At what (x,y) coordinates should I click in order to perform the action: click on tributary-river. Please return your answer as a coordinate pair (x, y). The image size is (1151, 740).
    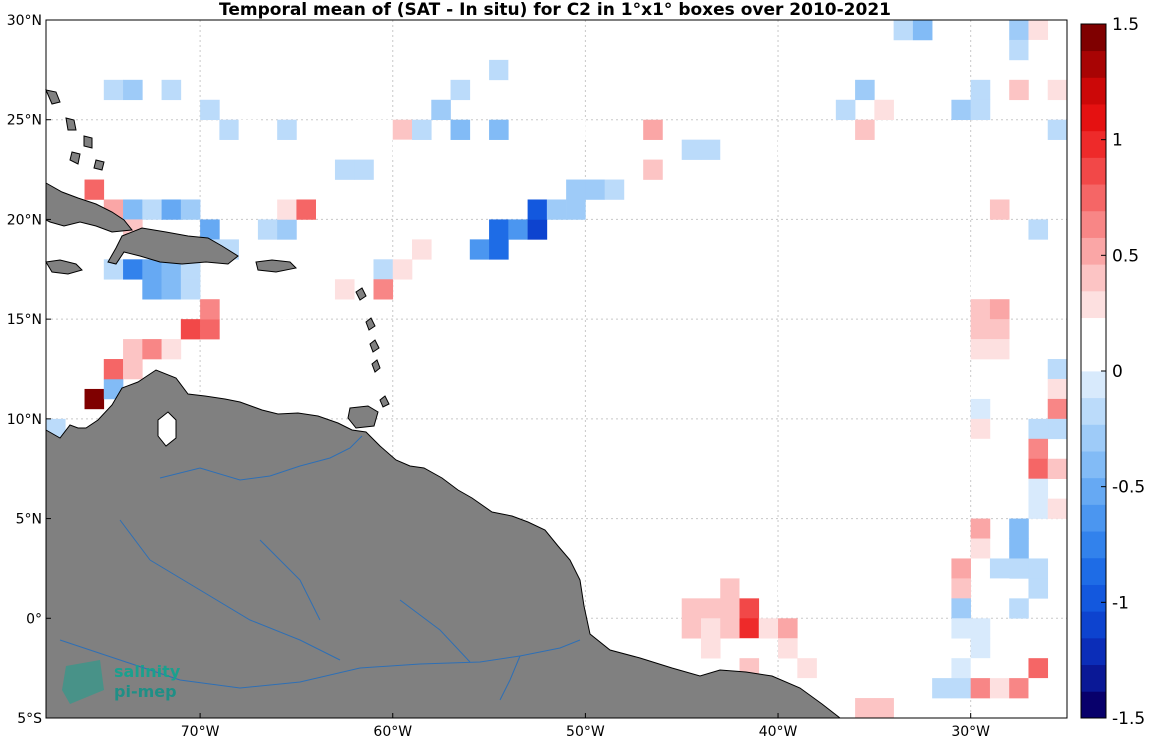
    Looking at the image, I should click on (320, 610).